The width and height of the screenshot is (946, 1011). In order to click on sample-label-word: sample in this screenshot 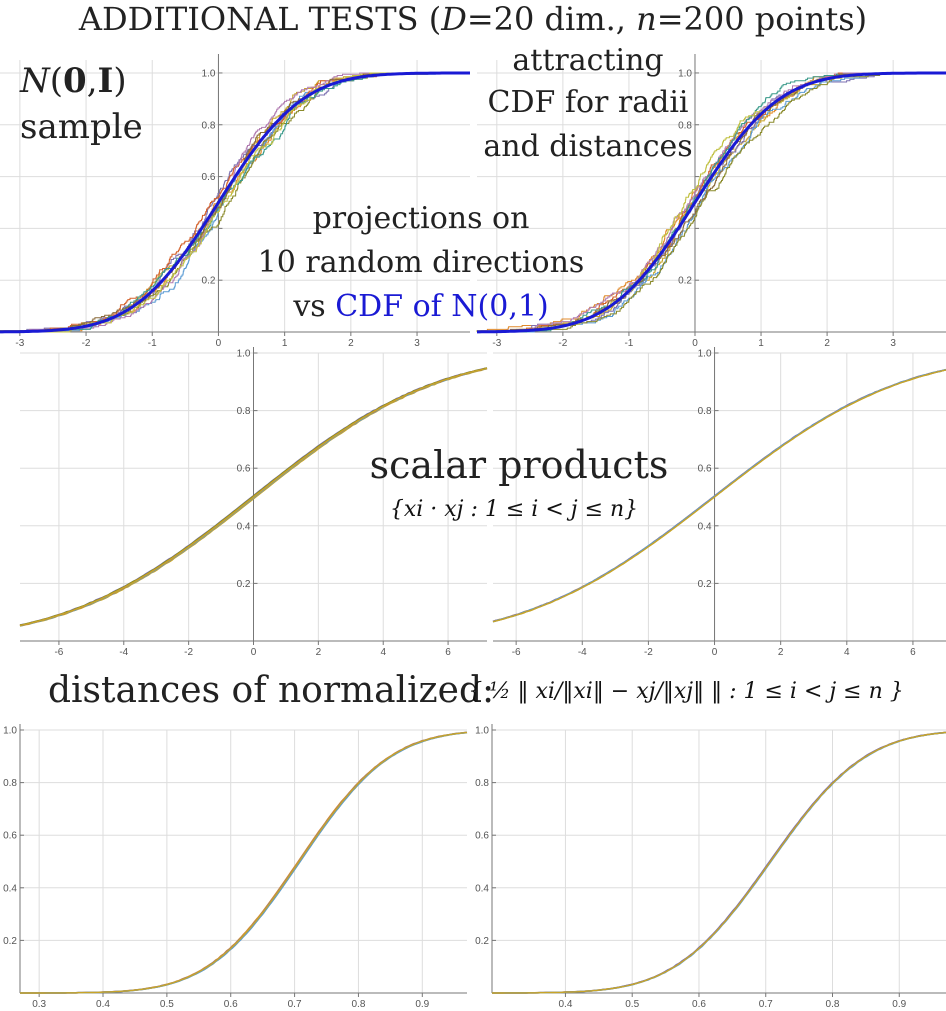, I will do `click(81, 127)`.